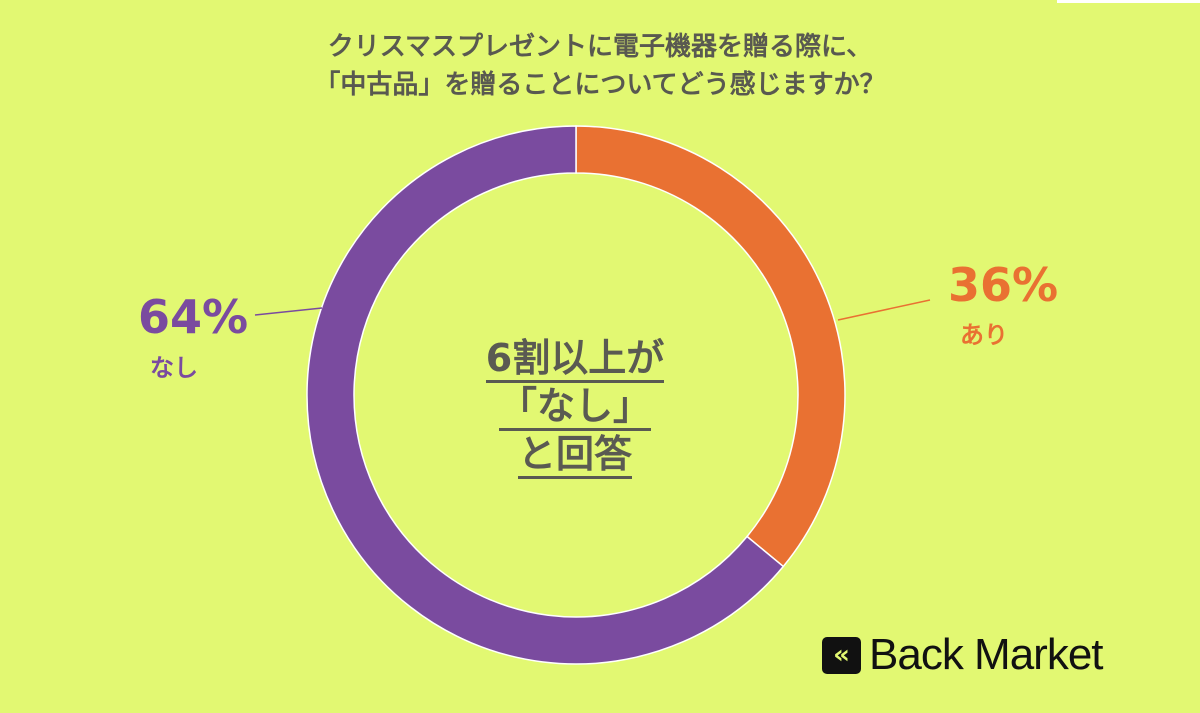 The width and height of the screenshot is (1200, 713). What do you see at coordinates (574, 455) in the screenshot?
I see `center-line-3: と回答` at bounding box center [574, 455].